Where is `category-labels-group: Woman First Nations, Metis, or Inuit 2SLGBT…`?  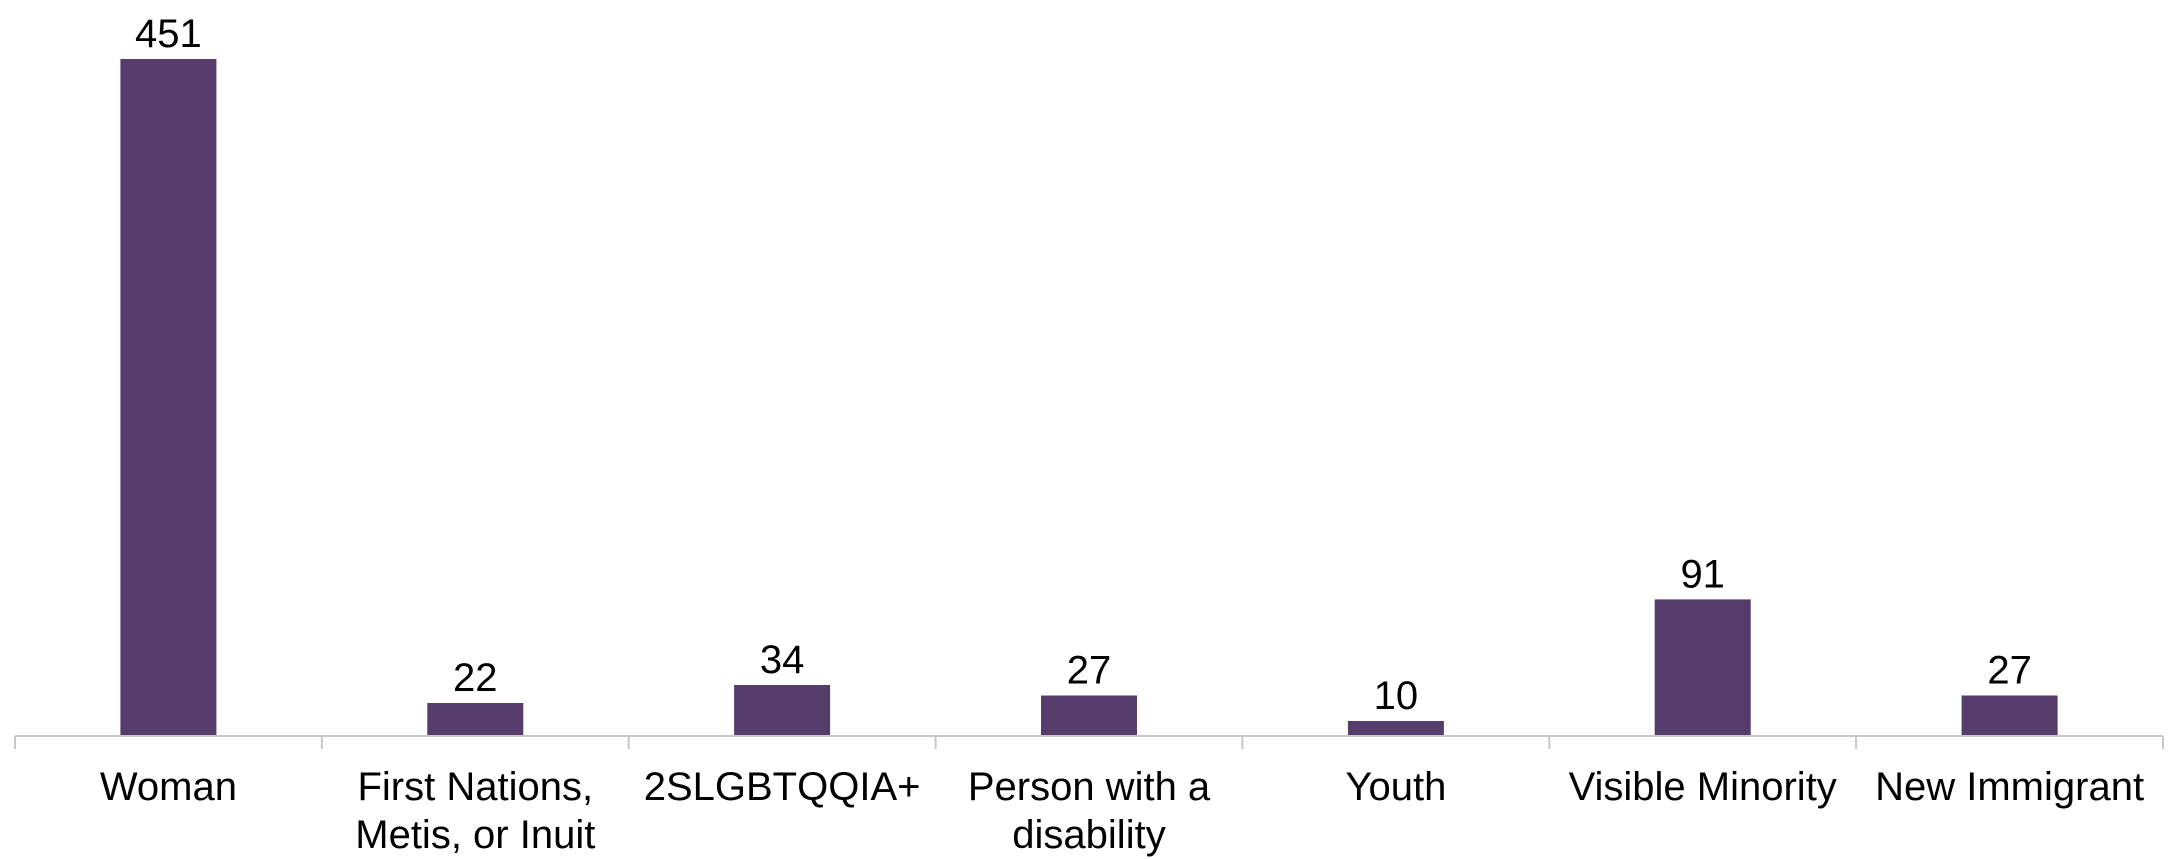
category-labels-group: Woman First Nations, Metis, or Inuit 2SLGBT… is located at coordinates (1122, 811).